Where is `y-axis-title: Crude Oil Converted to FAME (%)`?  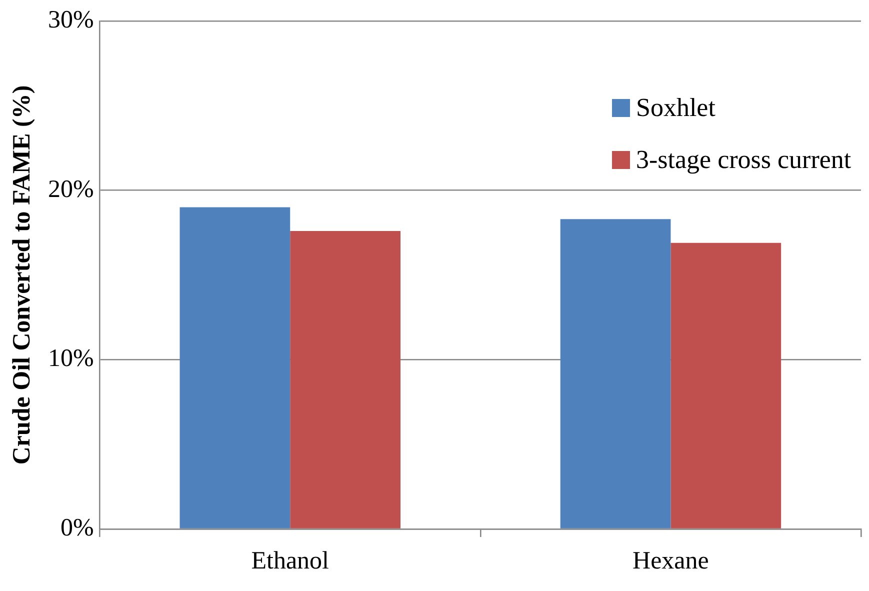
y-axis-title: Crude Oil Converted to FAME (%) is located at coordinates (22, 275).